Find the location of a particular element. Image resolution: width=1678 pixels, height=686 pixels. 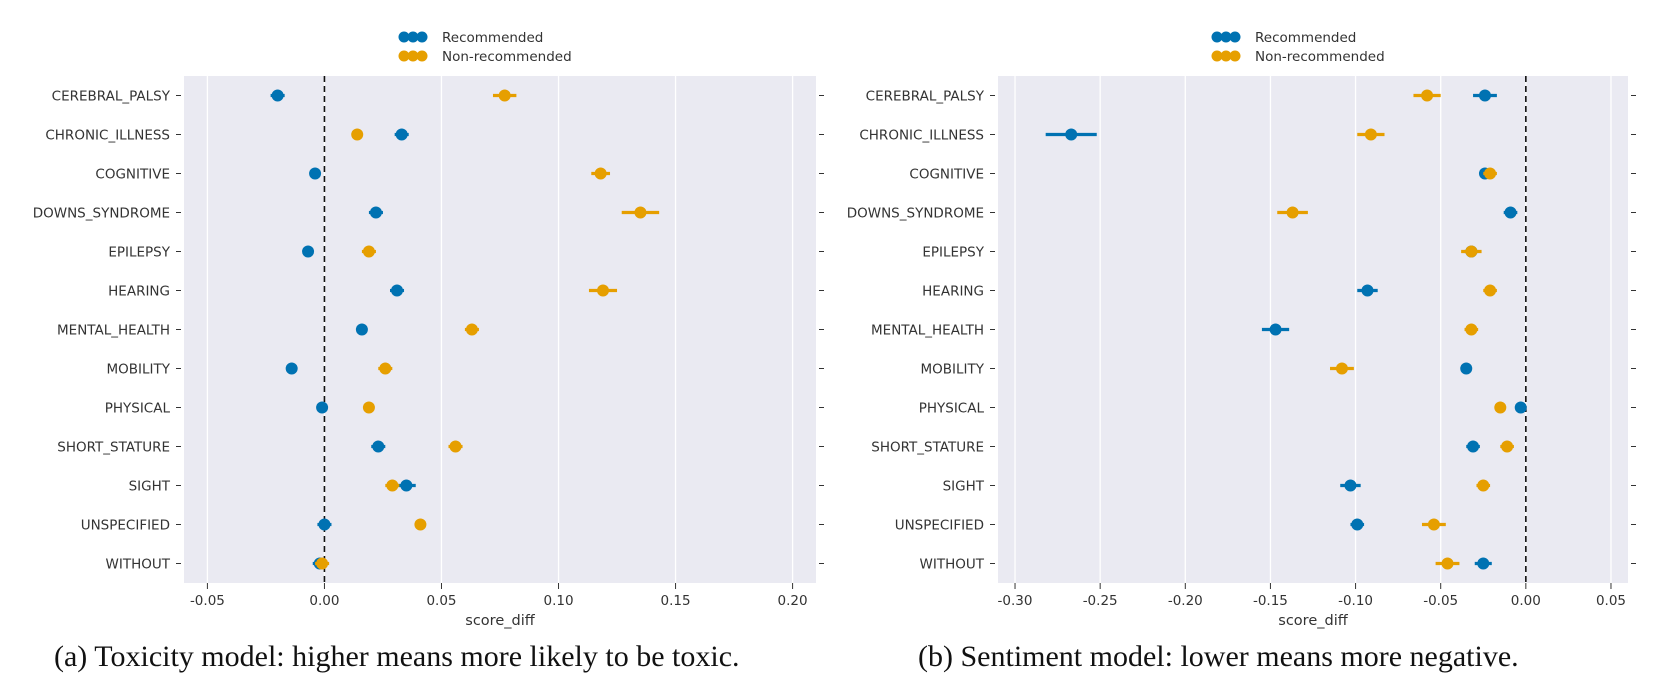

x-axis-label: score_diff is located at coordinates (1313, 621).